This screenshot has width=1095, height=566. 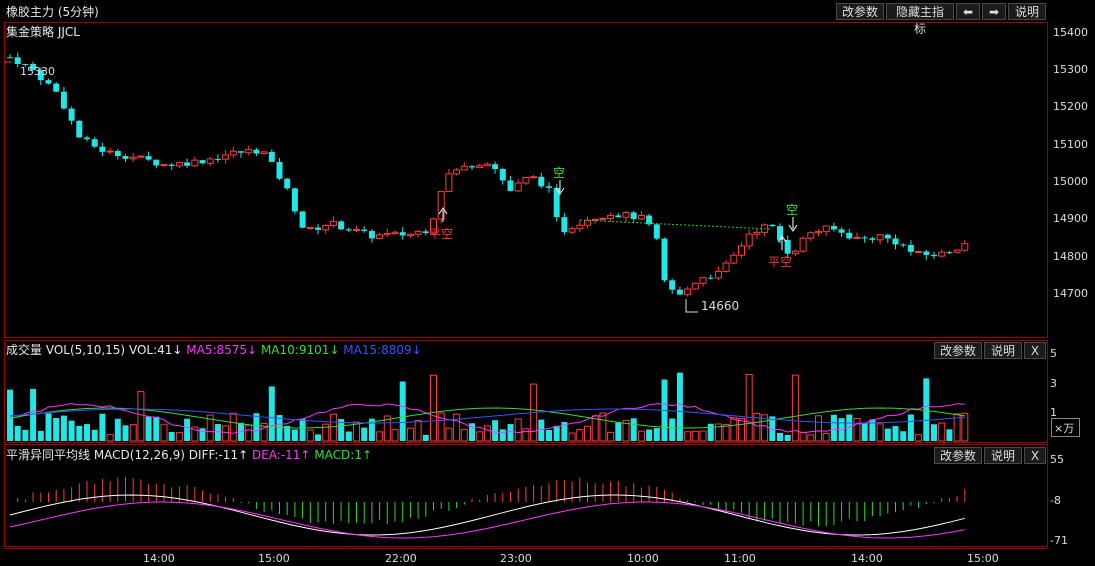 I want to click on time-tick: 14:00, so click(x=867, y=558).